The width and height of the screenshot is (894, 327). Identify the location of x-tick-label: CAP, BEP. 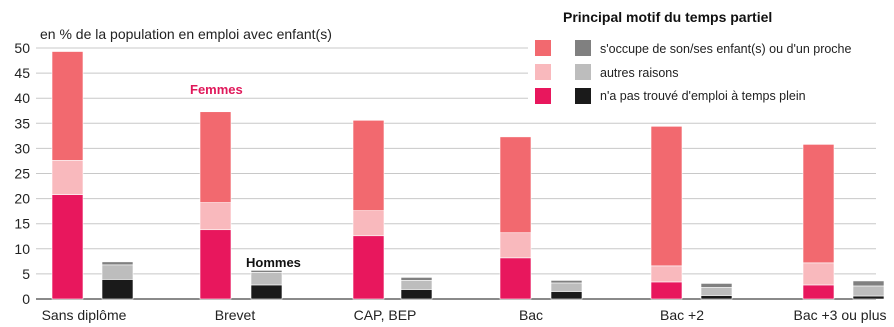
(385, 315).